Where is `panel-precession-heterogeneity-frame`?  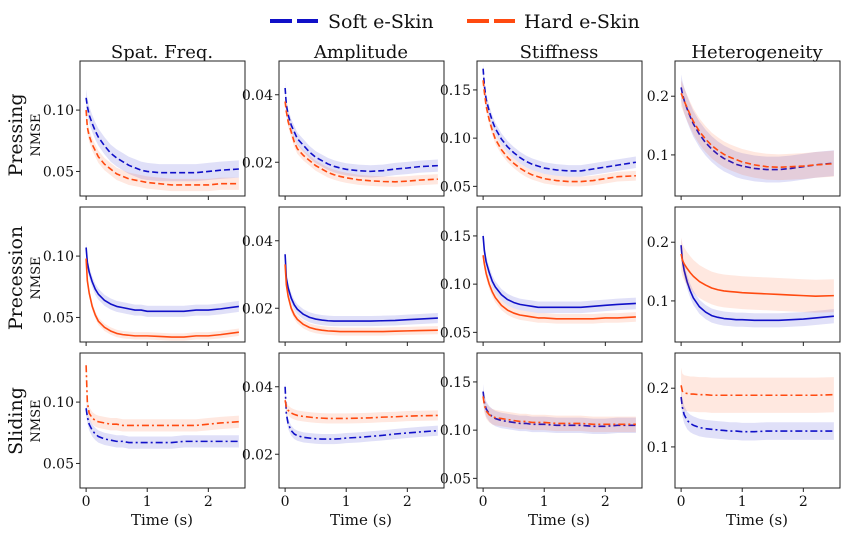 panel-precession-heterogeneity-frame is located at coordinates (757, 274).